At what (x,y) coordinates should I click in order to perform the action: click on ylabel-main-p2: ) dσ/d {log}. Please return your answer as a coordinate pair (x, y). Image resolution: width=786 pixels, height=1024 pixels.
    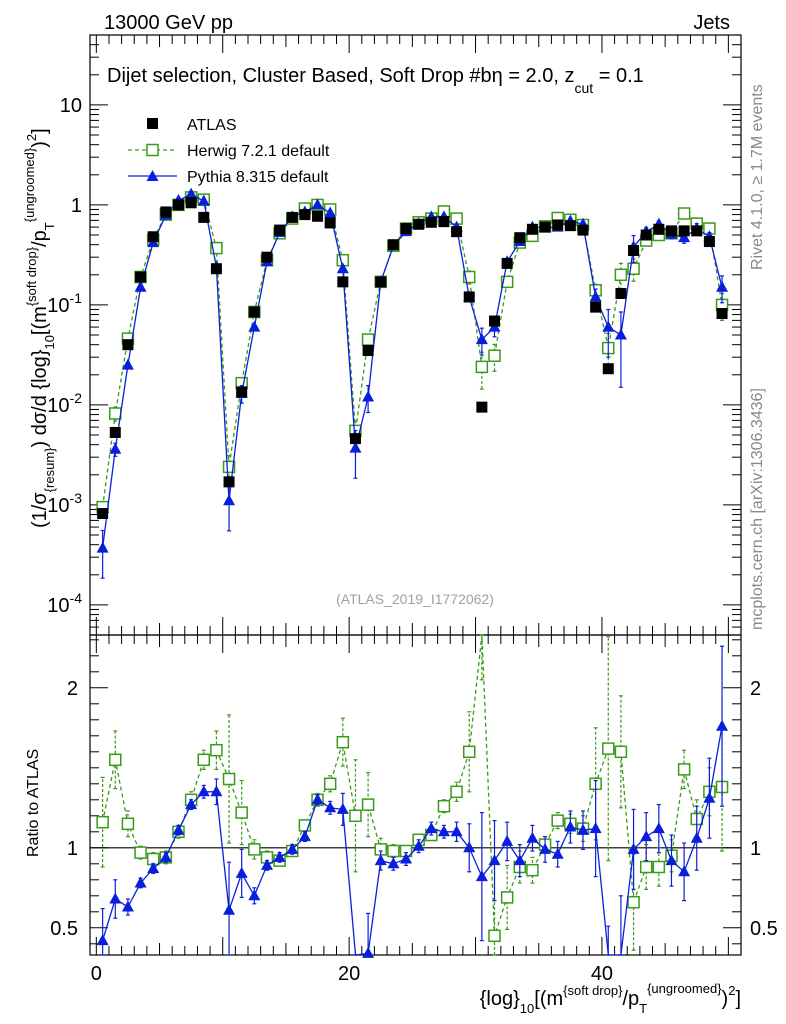
    Looking at the image, I should click on (40, 398).